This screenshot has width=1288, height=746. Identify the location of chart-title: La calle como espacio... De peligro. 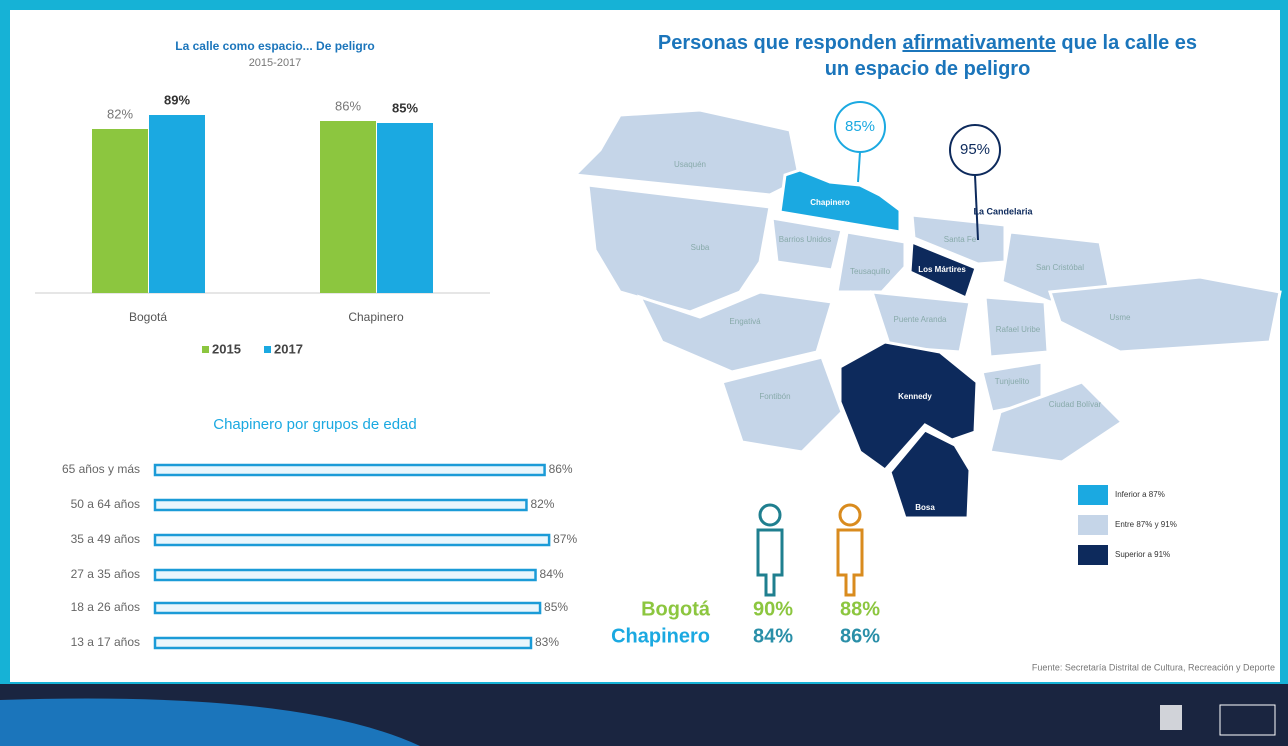
(274, 46).